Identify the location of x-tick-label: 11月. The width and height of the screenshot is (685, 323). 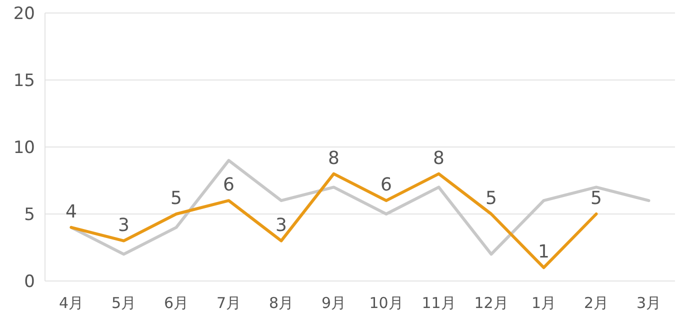
(439, 303).